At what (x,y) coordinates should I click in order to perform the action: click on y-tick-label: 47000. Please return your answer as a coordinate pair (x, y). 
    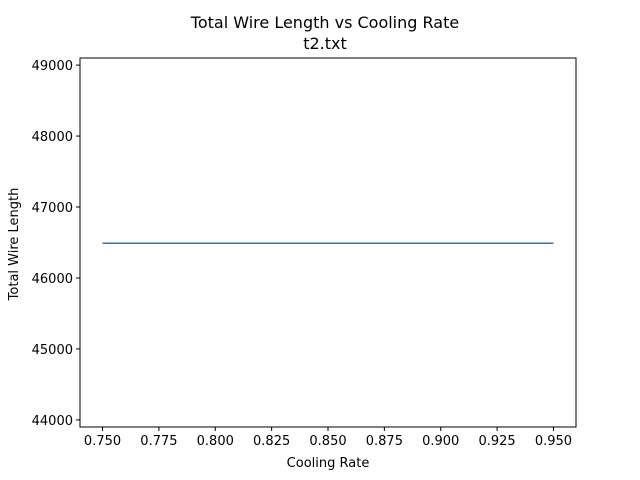
    Looking at the image, I should click on (52, 208).